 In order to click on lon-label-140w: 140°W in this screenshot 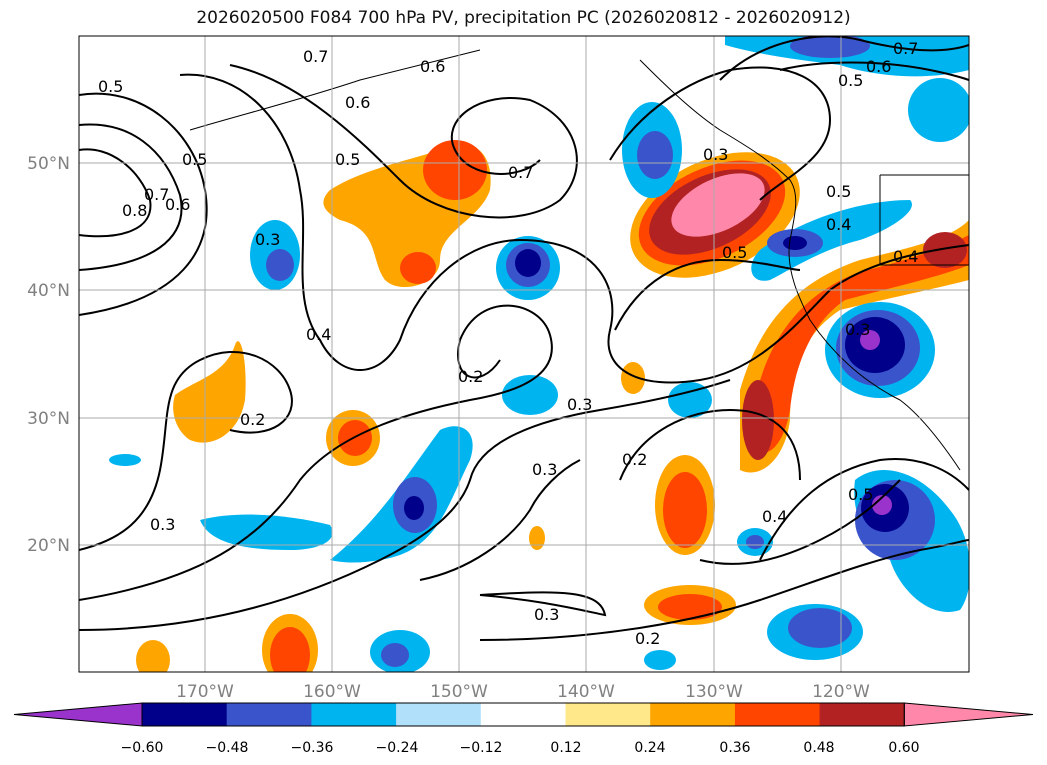, I will do `click(586, 692)`.